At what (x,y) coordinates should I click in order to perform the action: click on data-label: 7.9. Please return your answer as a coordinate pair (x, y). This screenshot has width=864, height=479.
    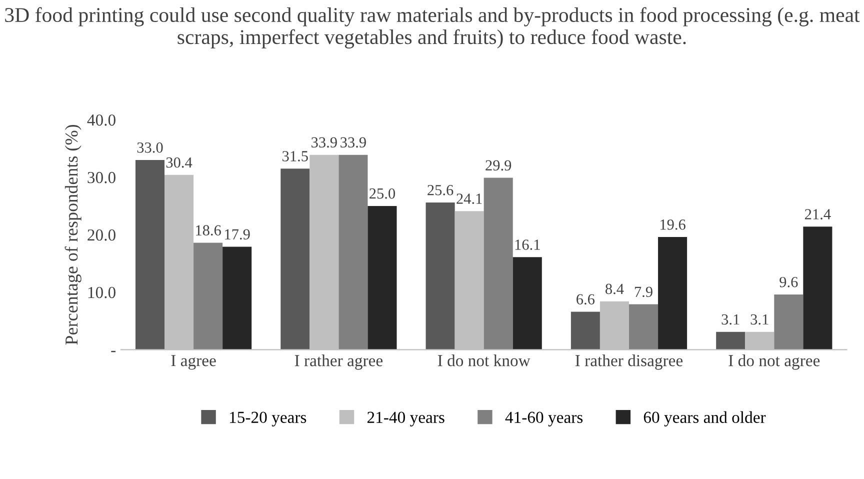
    Looking at the image, I should click on (643, 292).